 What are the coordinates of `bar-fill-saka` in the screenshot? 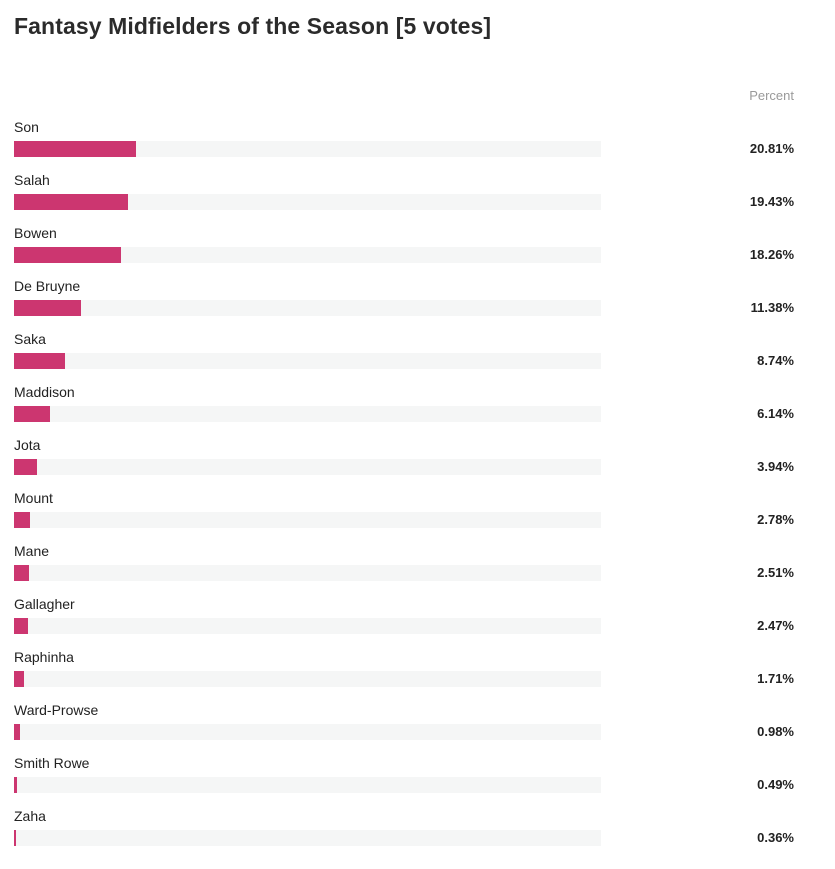 It's located at (40, 361).